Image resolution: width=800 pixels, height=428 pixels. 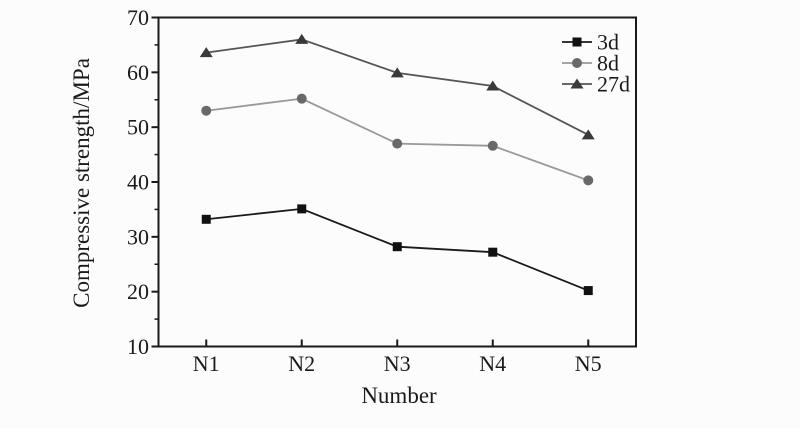 I want to click on legend-item-8d: 8d, so click(x=590, y=63).